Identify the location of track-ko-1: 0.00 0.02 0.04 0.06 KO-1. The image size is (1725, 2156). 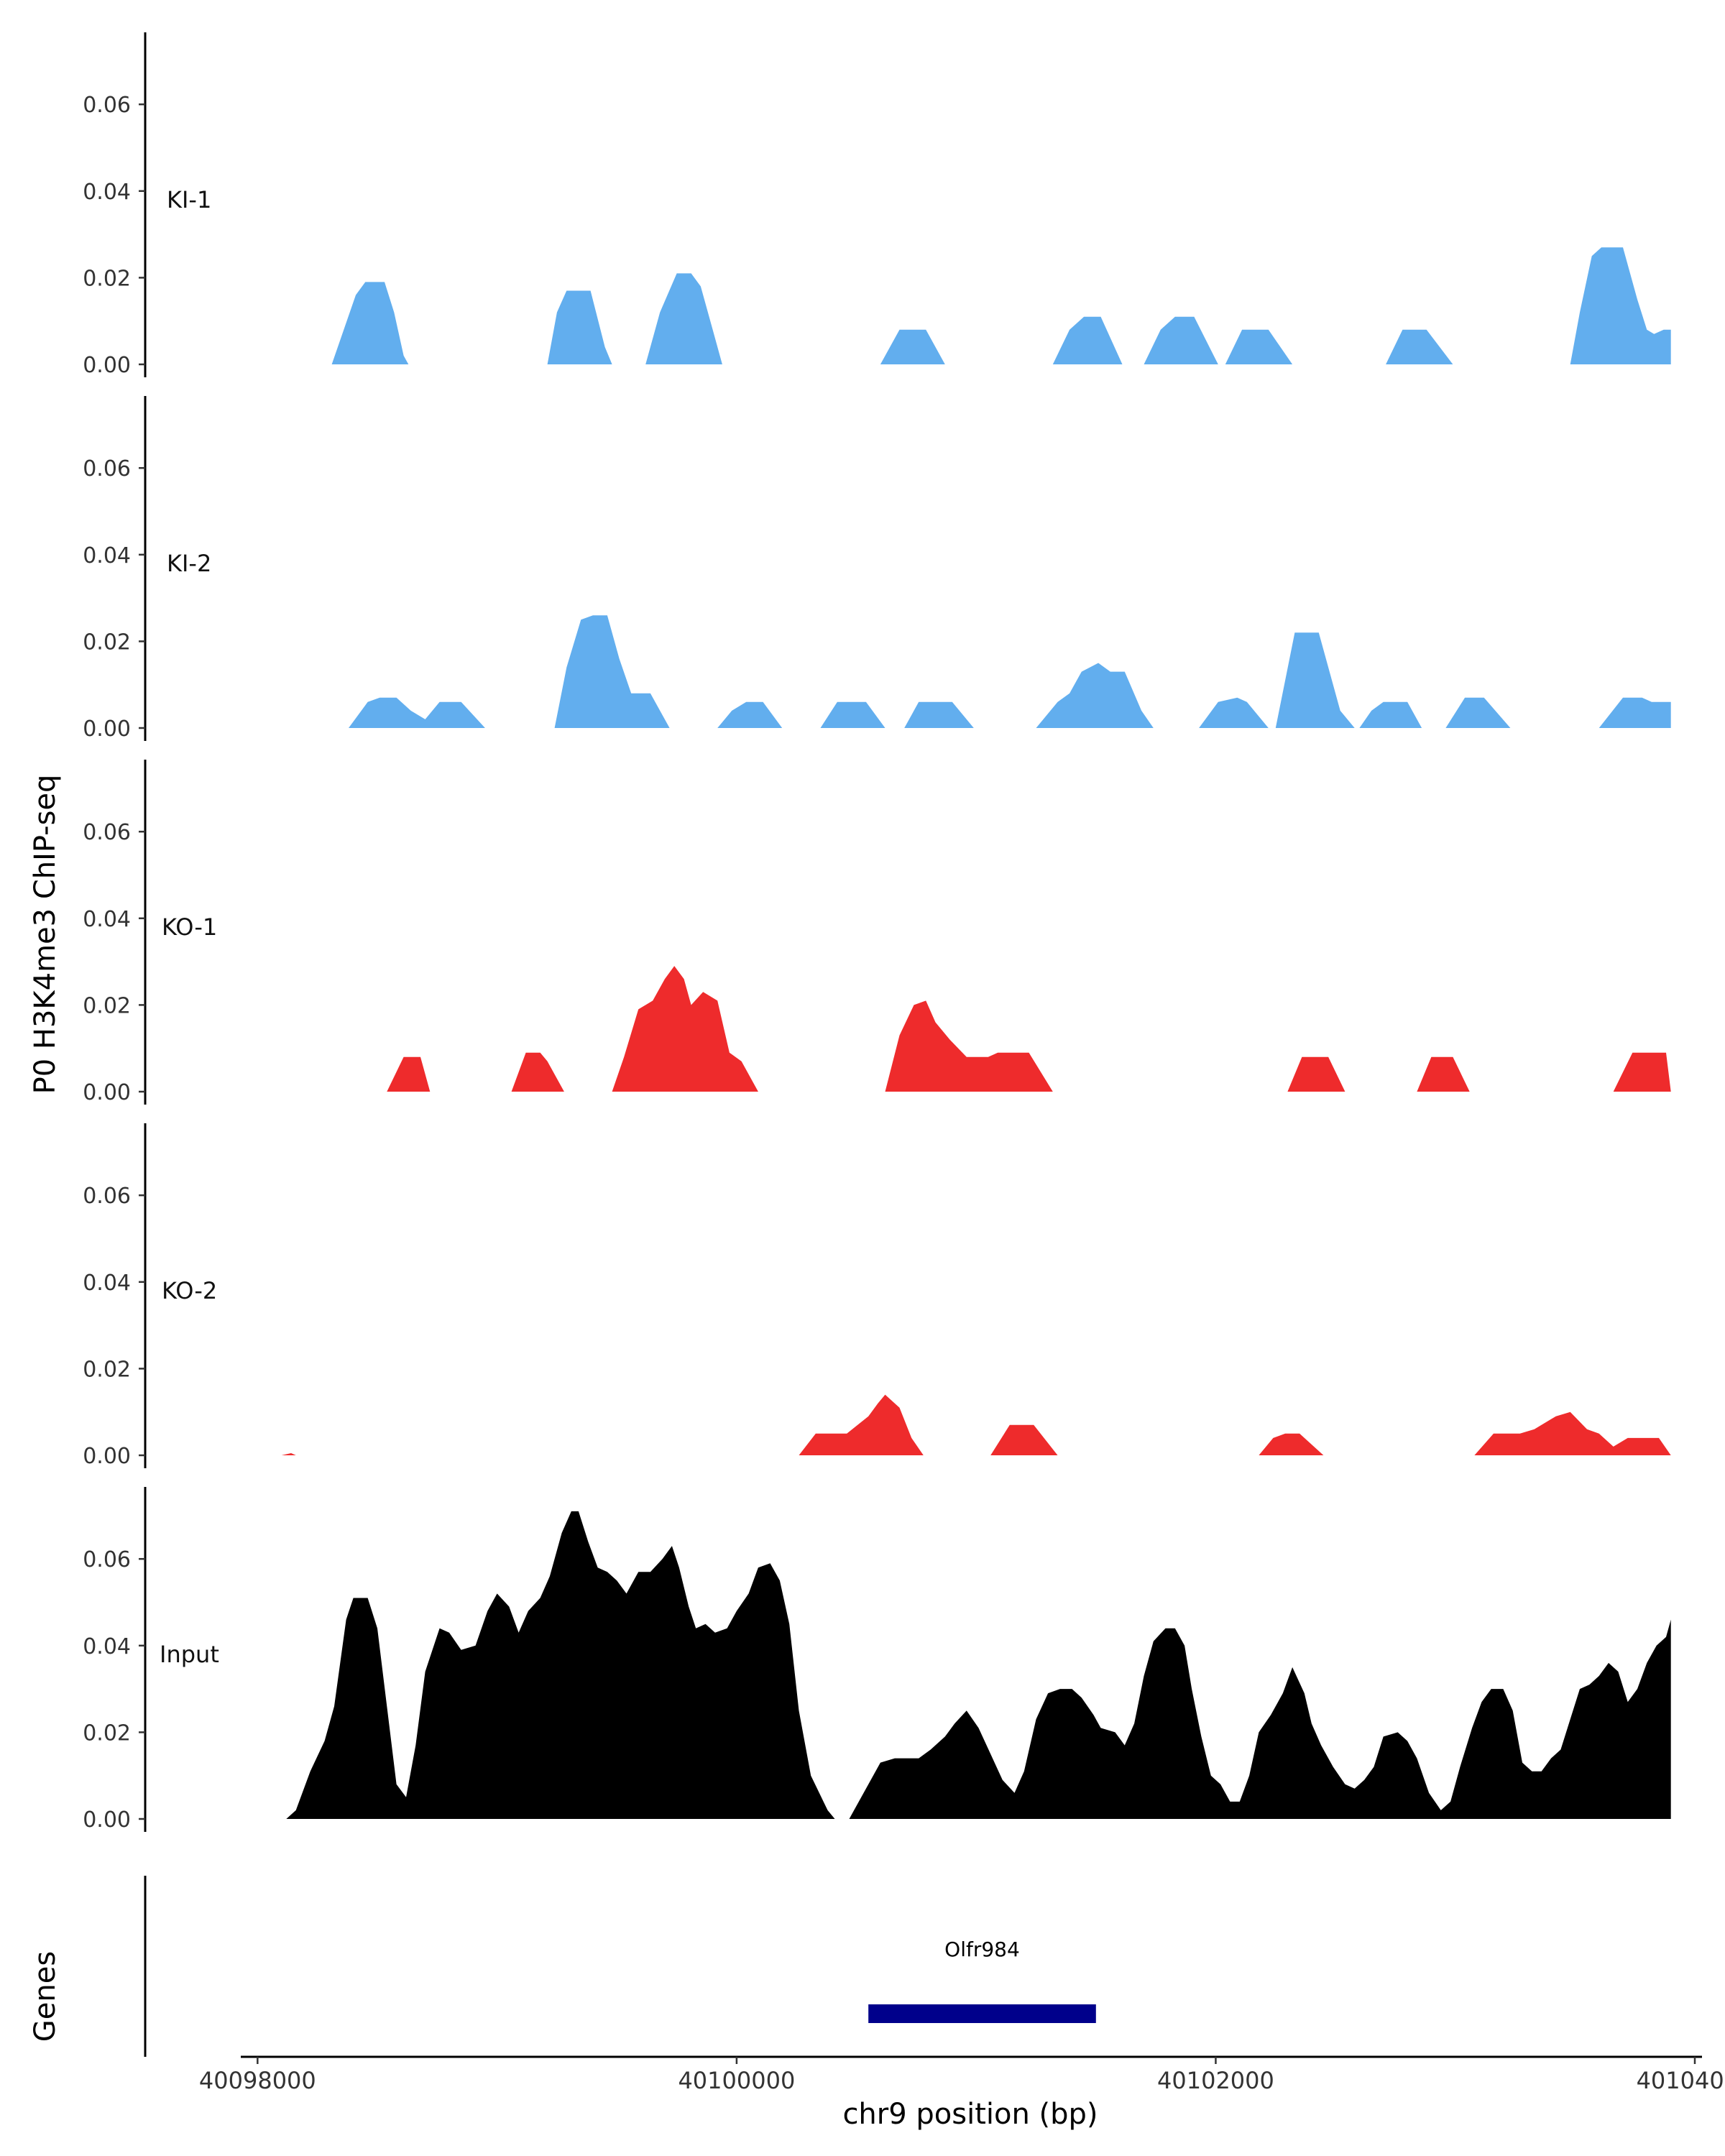
(877, 932).